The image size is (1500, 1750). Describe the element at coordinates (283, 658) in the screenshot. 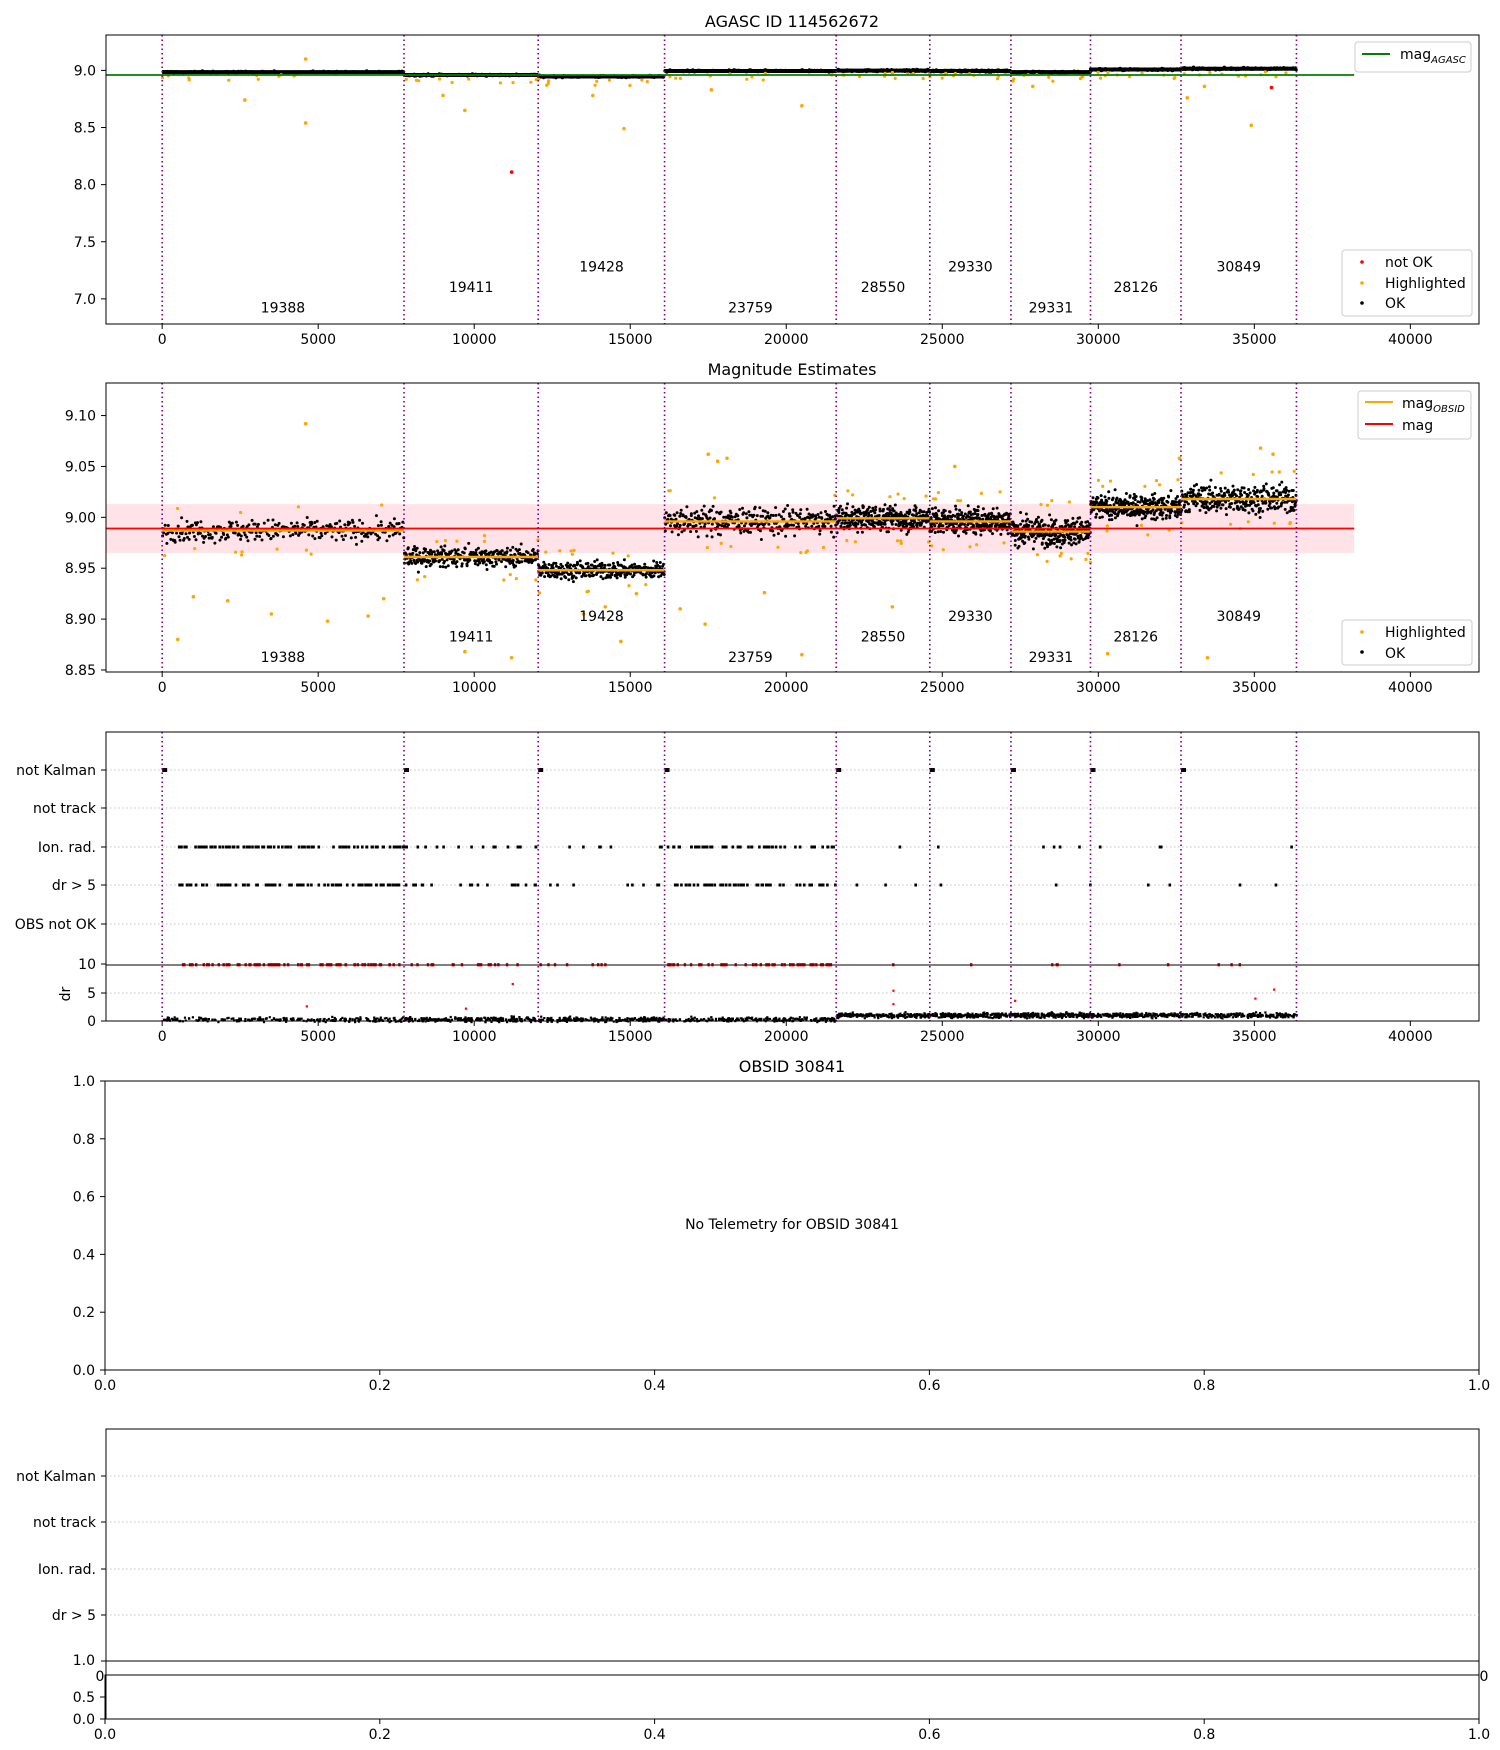

I see `magnitude-obsid-label-0: 19388` at that location.